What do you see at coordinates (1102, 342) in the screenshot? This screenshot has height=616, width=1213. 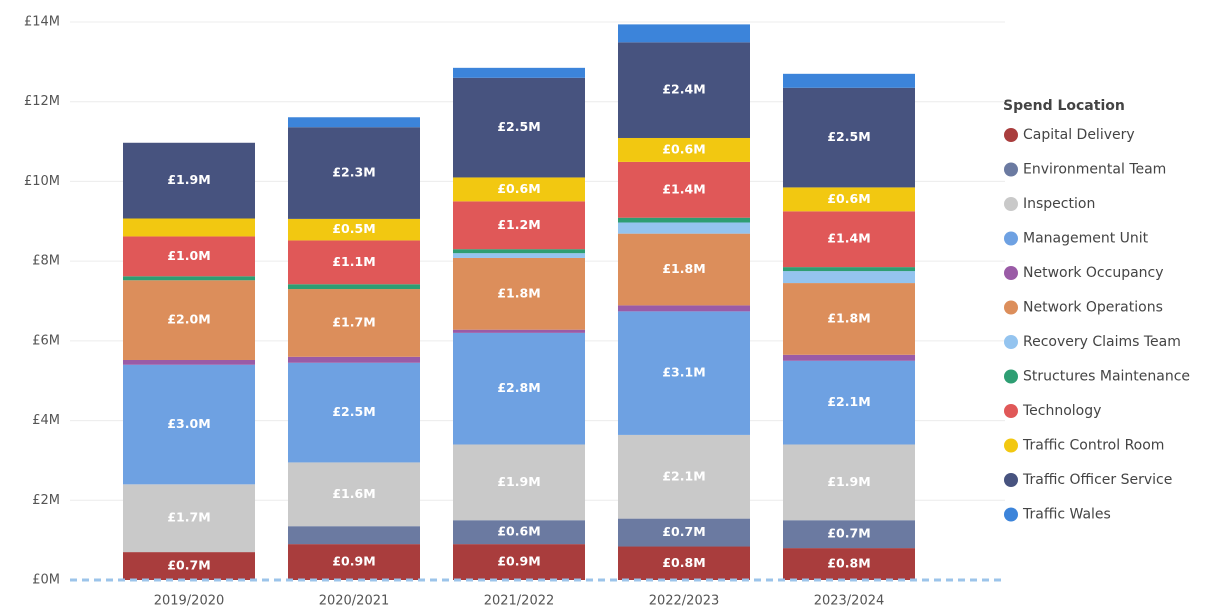 I see `legend-label: Recovery Claims Team` at bounding box center [1102, 342].